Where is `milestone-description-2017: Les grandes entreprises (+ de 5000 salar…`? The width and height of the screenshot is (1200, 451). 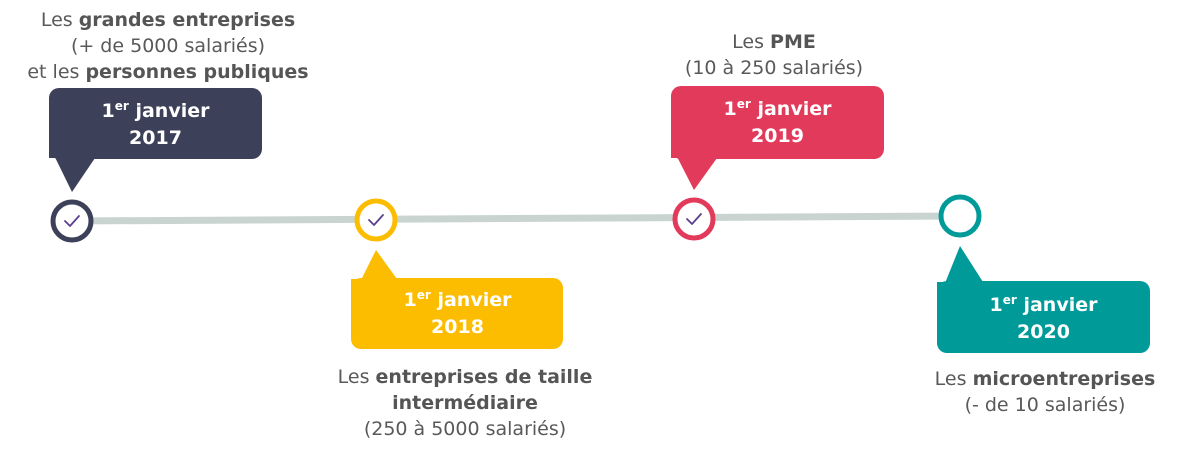
milestone-description-2017: Les grandes entreprises (+ de 5000 salar… is located at coordinates (168, 46).